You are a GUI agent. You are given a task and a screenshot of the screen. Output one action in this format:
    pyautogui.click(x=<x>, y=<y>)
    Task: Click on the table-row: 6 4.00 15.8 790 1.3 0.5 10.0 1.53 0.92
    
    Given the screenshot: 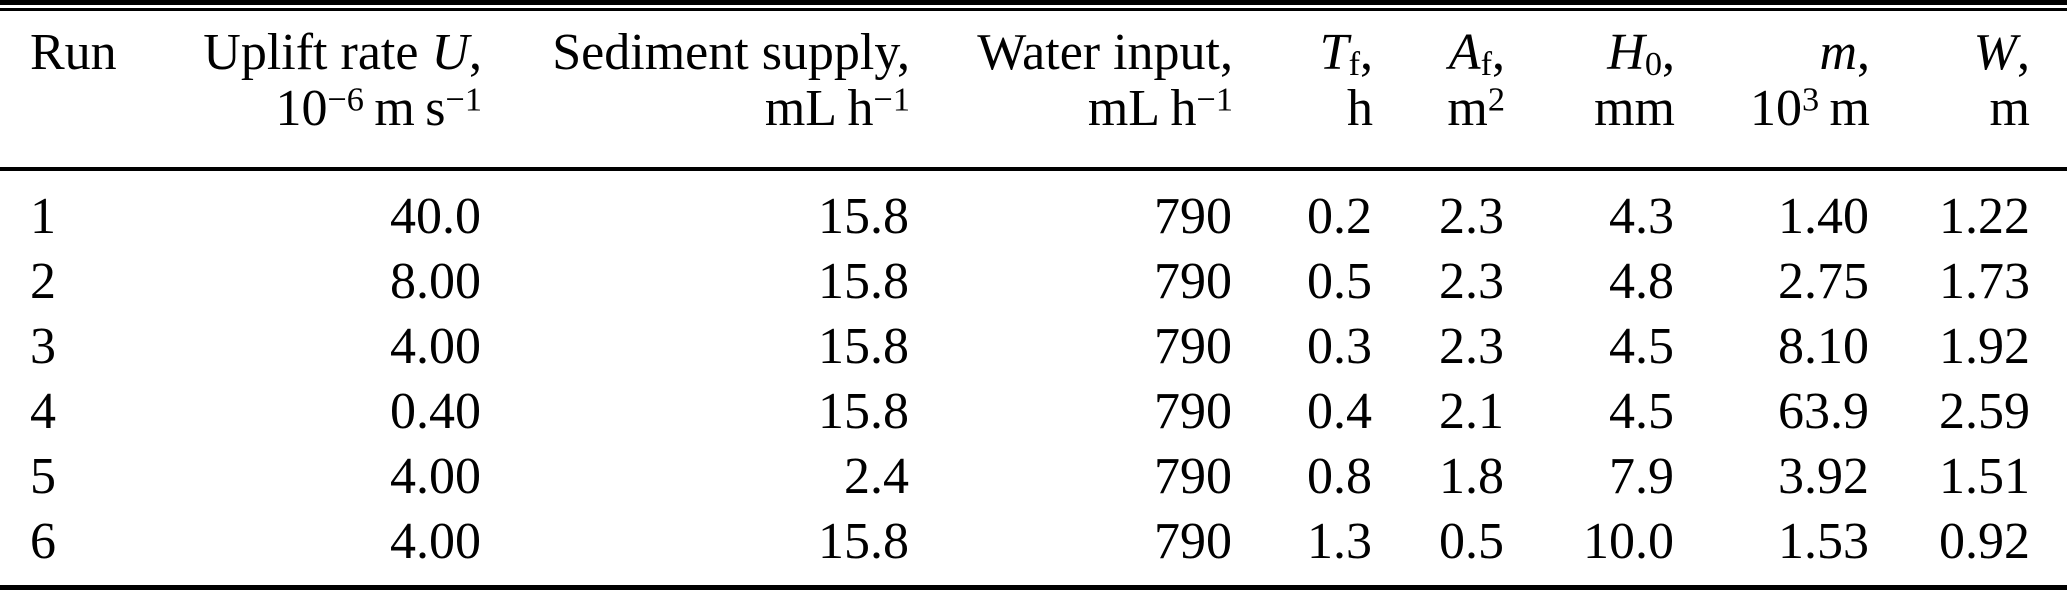 What is the action you would take?
    pyautogui.click(x=1033, y=549)
    